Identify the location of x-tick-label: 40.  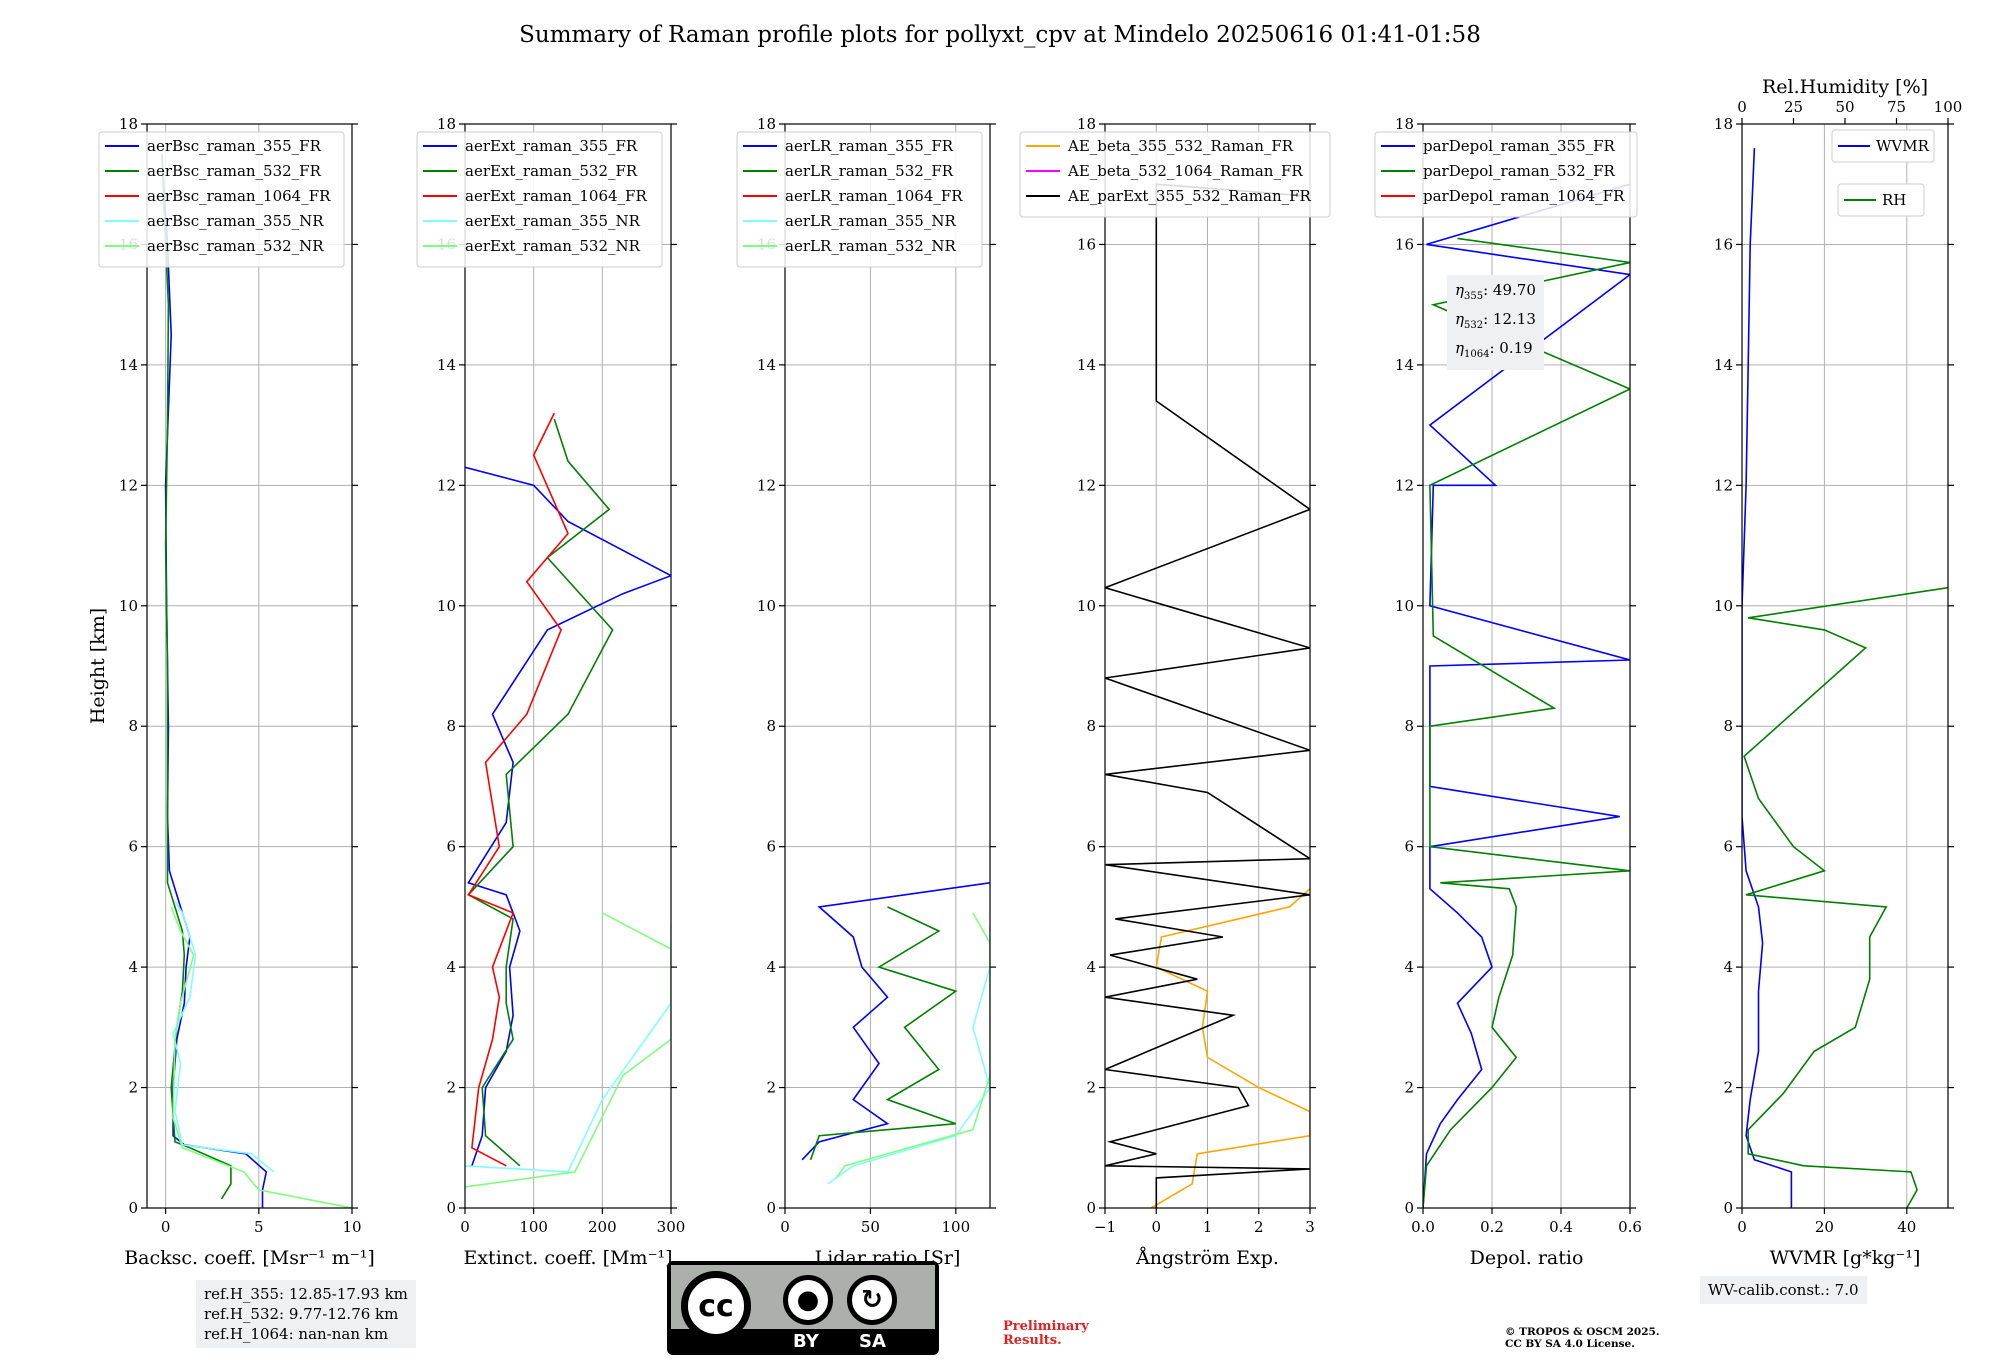
(1906, 1227).